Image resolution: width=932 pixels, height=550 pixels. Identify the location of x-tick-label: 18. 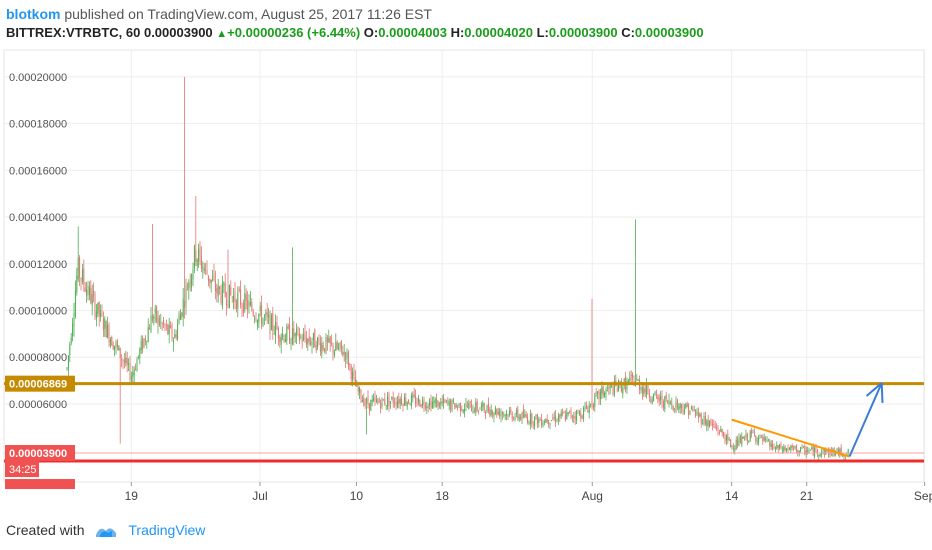
(443, 496).